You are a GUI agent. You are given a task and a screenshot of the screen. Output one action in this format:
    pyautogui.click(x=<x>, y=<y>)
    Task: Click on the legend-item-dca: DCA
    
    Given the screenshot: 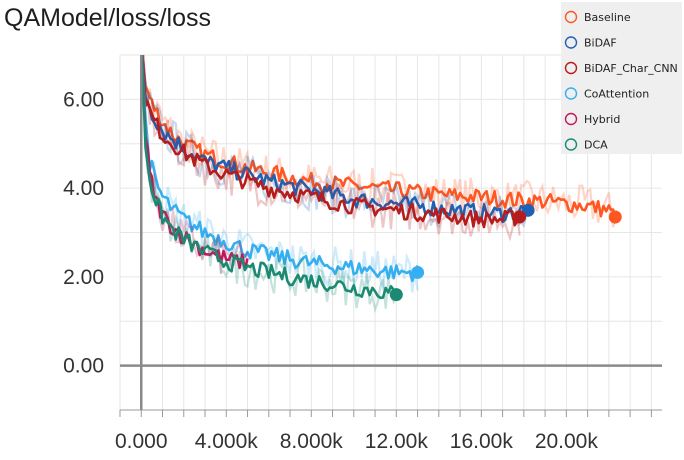 What is the action you would take?
    pyautogui.click(x=586, y=145)
    